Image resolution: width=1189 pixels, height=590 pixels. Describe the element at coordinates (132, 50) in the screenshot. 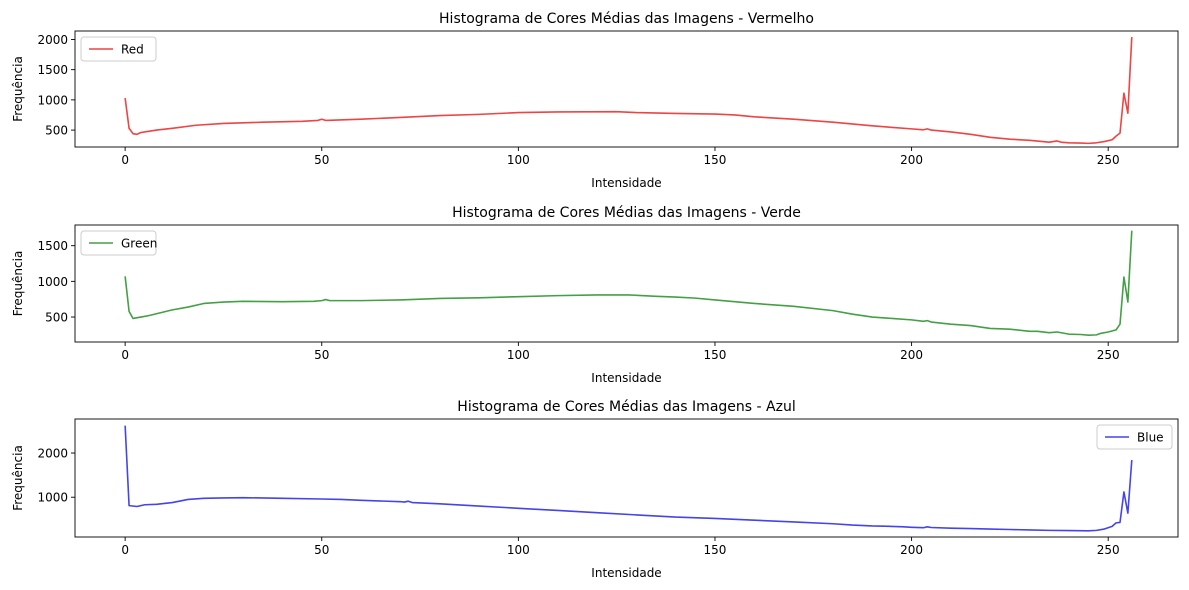

I see `legend-label: Red` at that location.